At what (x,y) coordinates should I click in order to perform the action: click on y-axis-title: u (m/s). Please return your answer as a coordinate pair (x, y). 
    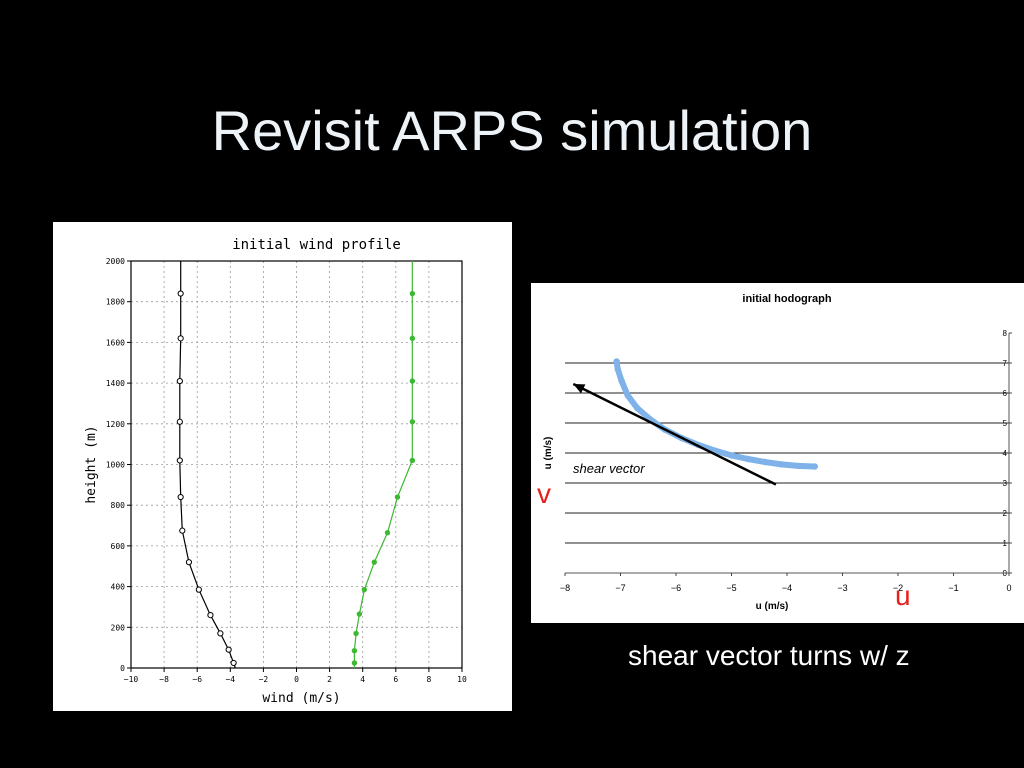
    Looking at the image, I should click on (548, 453).